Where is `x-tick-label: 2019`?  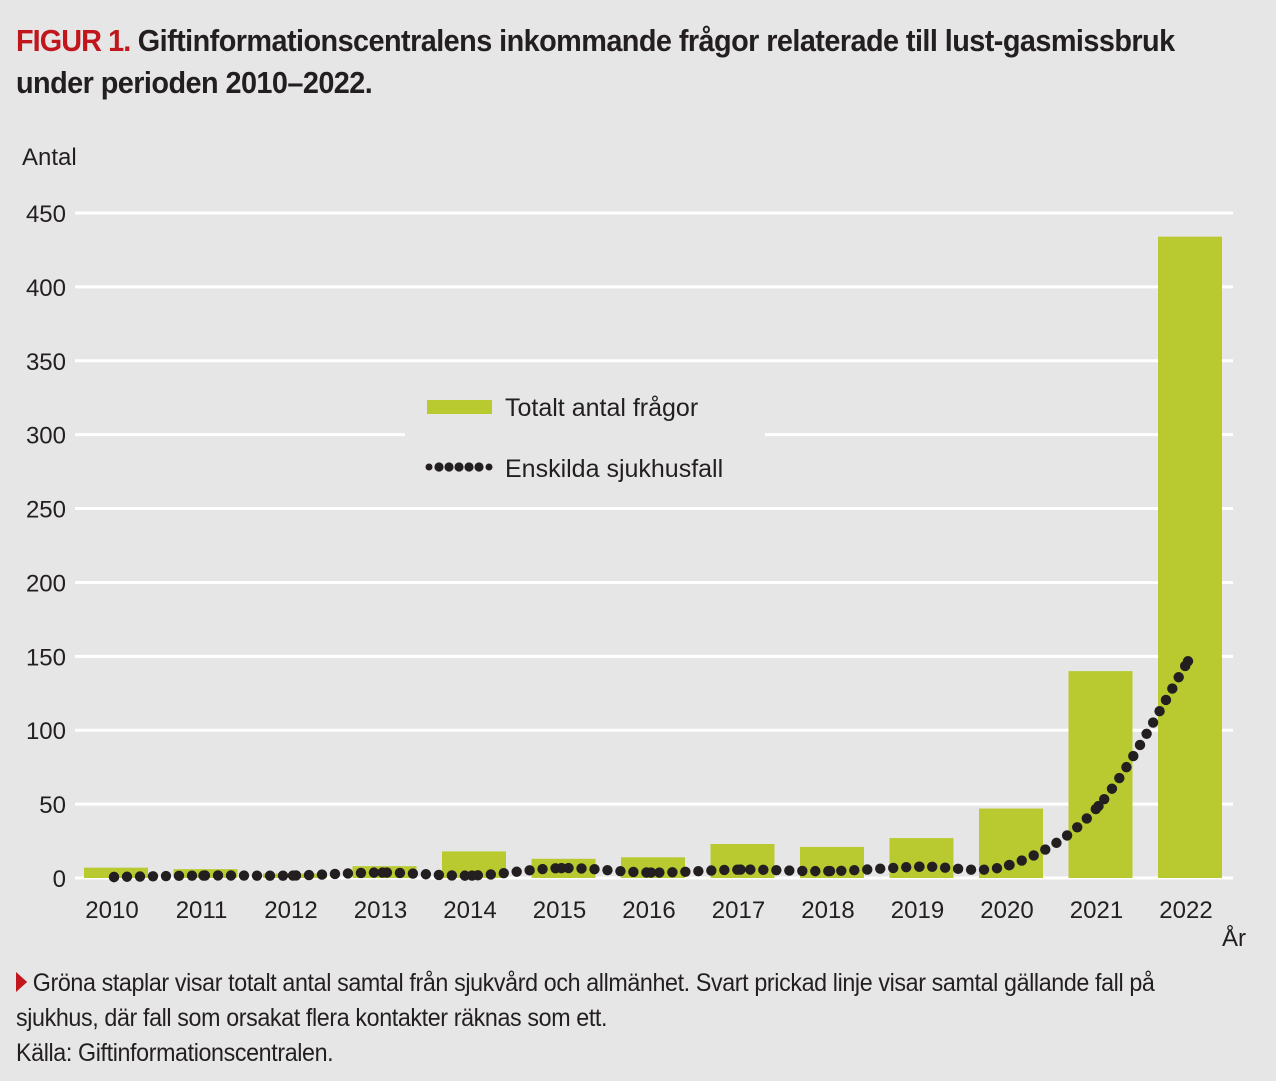
x-tick-label: 2019 is located at coordinates (917, 910).